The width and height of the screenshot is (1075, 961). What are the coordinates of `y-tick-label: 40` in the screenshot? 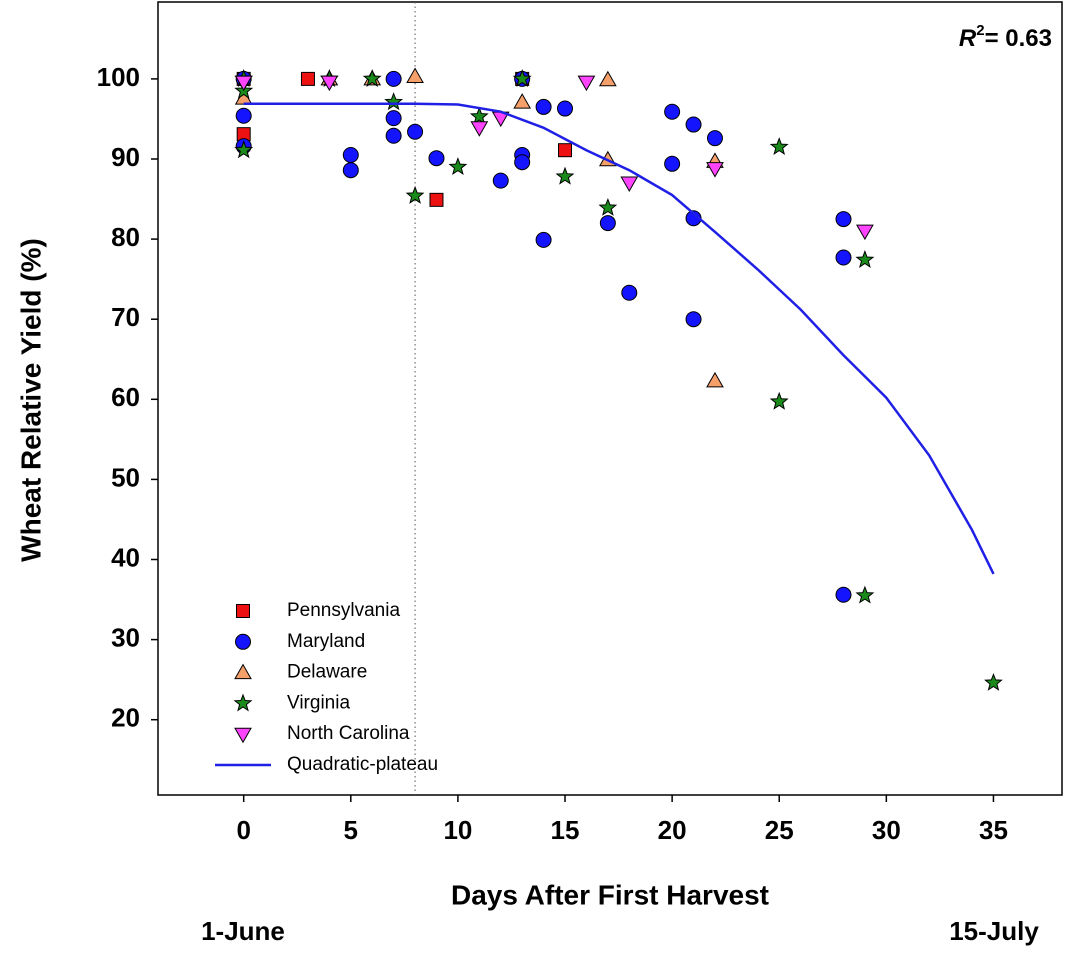 It's located at (125, 557).